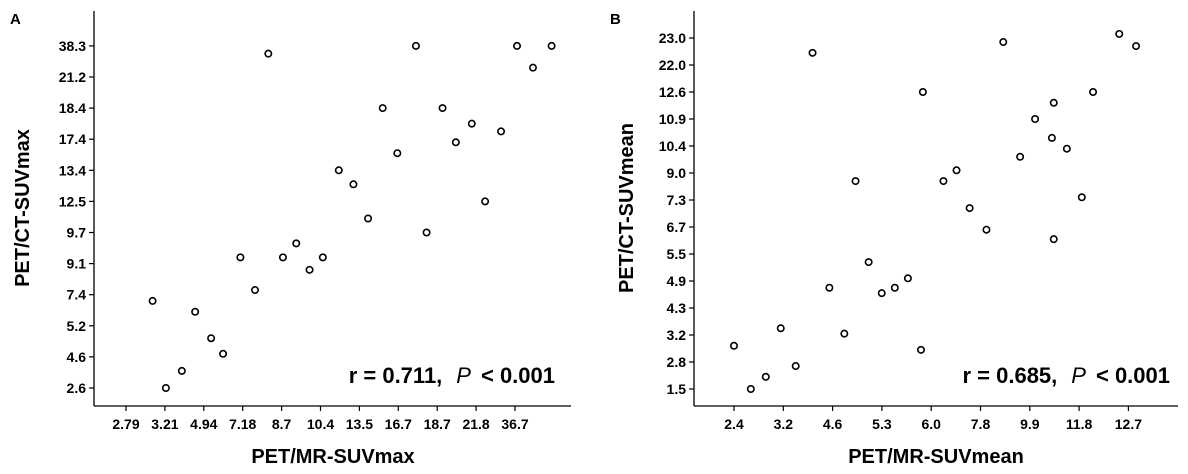 The width and height of the screenshot is (1188, 474). What do you see at coordinates (1078, 375) in the screenshot?
I see `annotation-p-symbol-b: P` at bounding box center [1078, 375].